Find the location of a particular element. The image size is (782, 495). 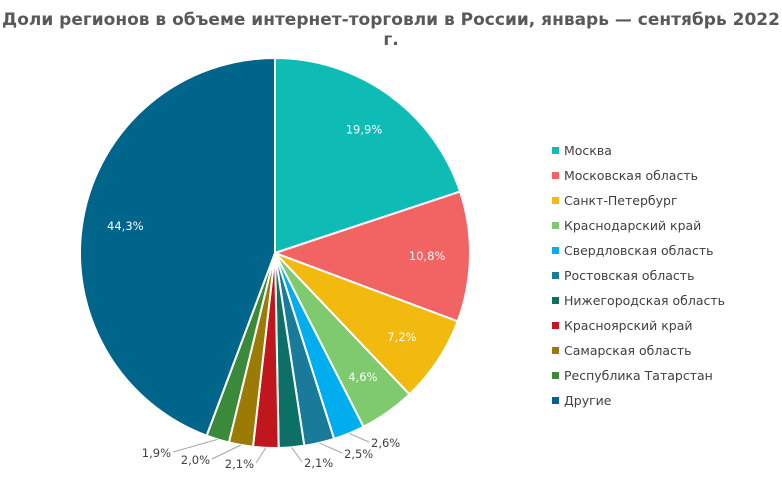

legend-label: Ростовская область is located at coordinates (629, 275).